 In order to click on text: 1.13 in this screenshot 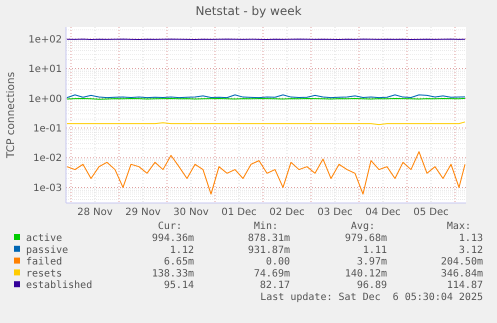, I will do `click(470, 238)`.